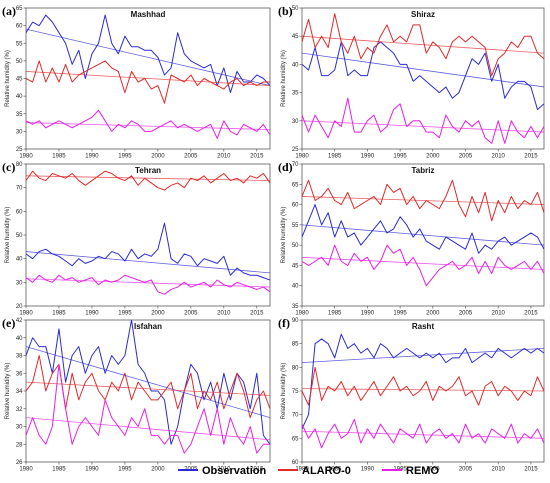 The height and width of the screenshot is (483, 550). What do you see at coordinates (19, 463) in the screenshot?
I see `y-tick-label: 26` at bounding box center [19, 463].